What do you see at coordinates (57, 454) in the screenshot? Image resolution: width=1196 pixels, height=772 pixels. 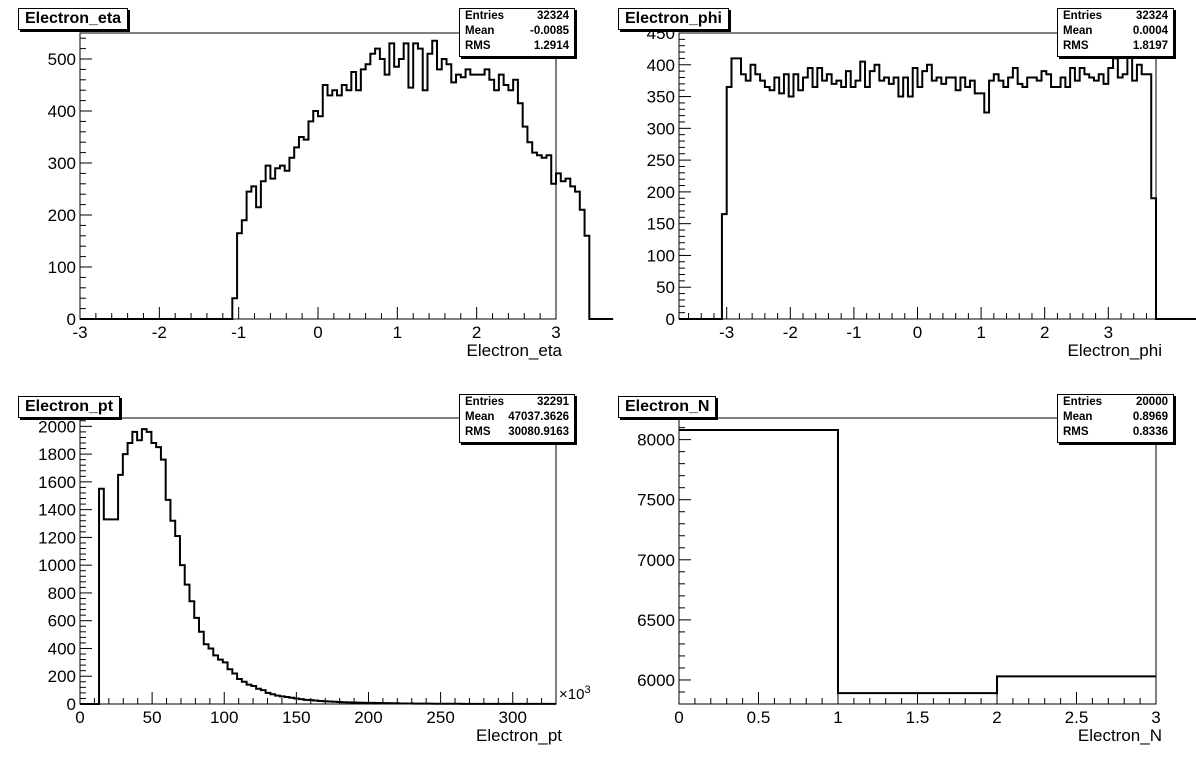 I see `y-tick-label: 1800` at bounding box center [57, 454].